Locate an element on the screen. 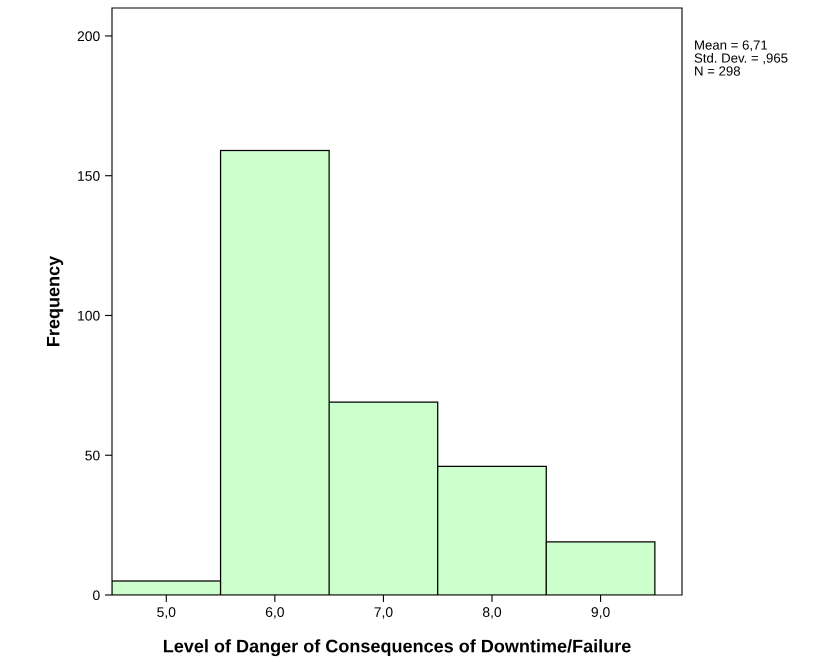 The width and height of the screenshot is (813, 665). text: Std. Dev. = ,965 is located at coordinates (741, 58).